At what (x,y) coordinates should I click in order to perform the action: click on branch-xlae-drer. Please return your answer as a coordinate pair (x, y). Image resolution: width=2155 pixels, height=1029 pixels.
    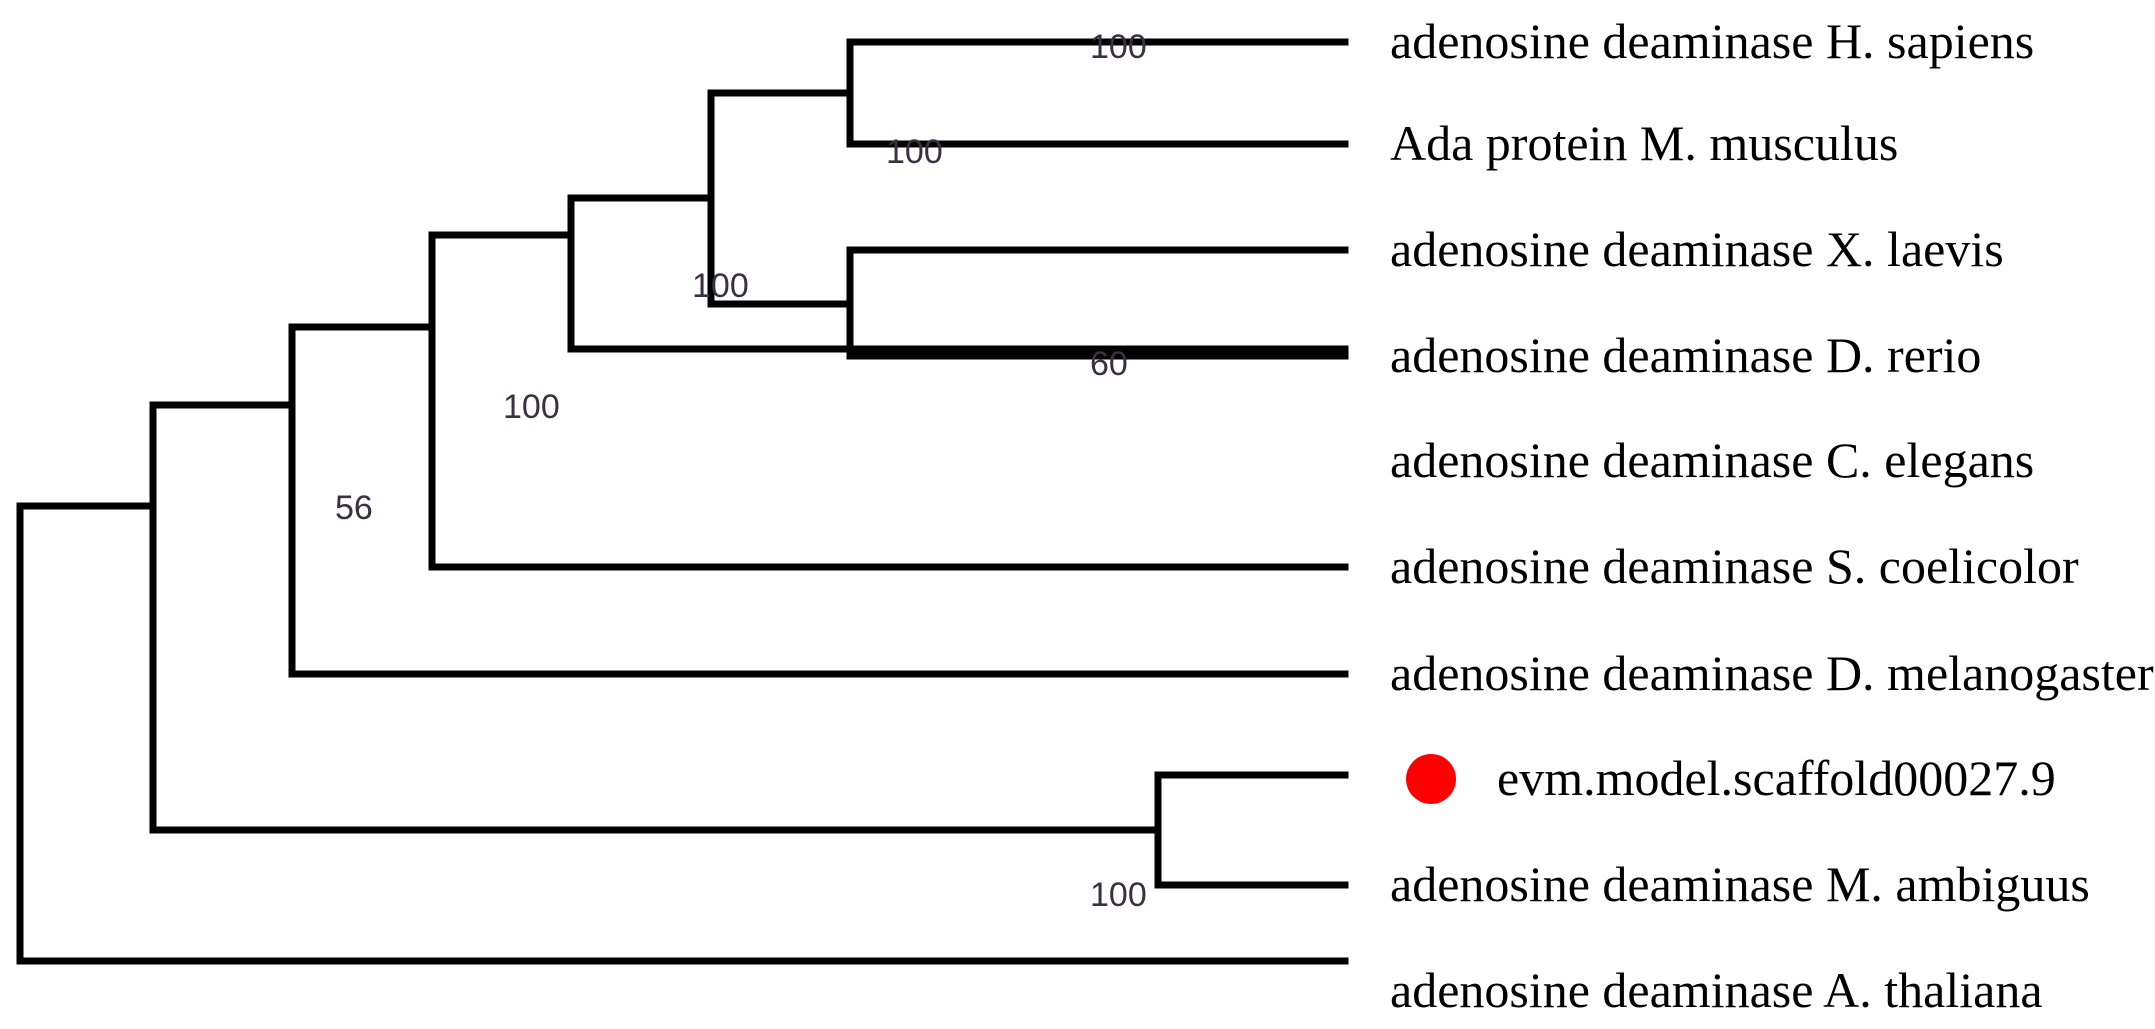
    Looking at the image, I should click on (1097, 303).